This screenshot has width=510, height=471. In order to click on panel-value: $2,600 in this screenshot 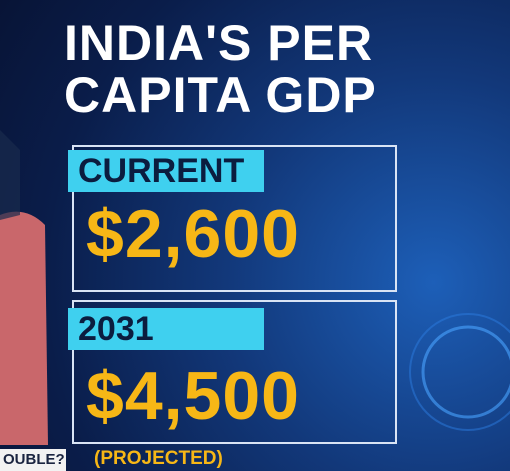, I will do `click(193, 234)`.